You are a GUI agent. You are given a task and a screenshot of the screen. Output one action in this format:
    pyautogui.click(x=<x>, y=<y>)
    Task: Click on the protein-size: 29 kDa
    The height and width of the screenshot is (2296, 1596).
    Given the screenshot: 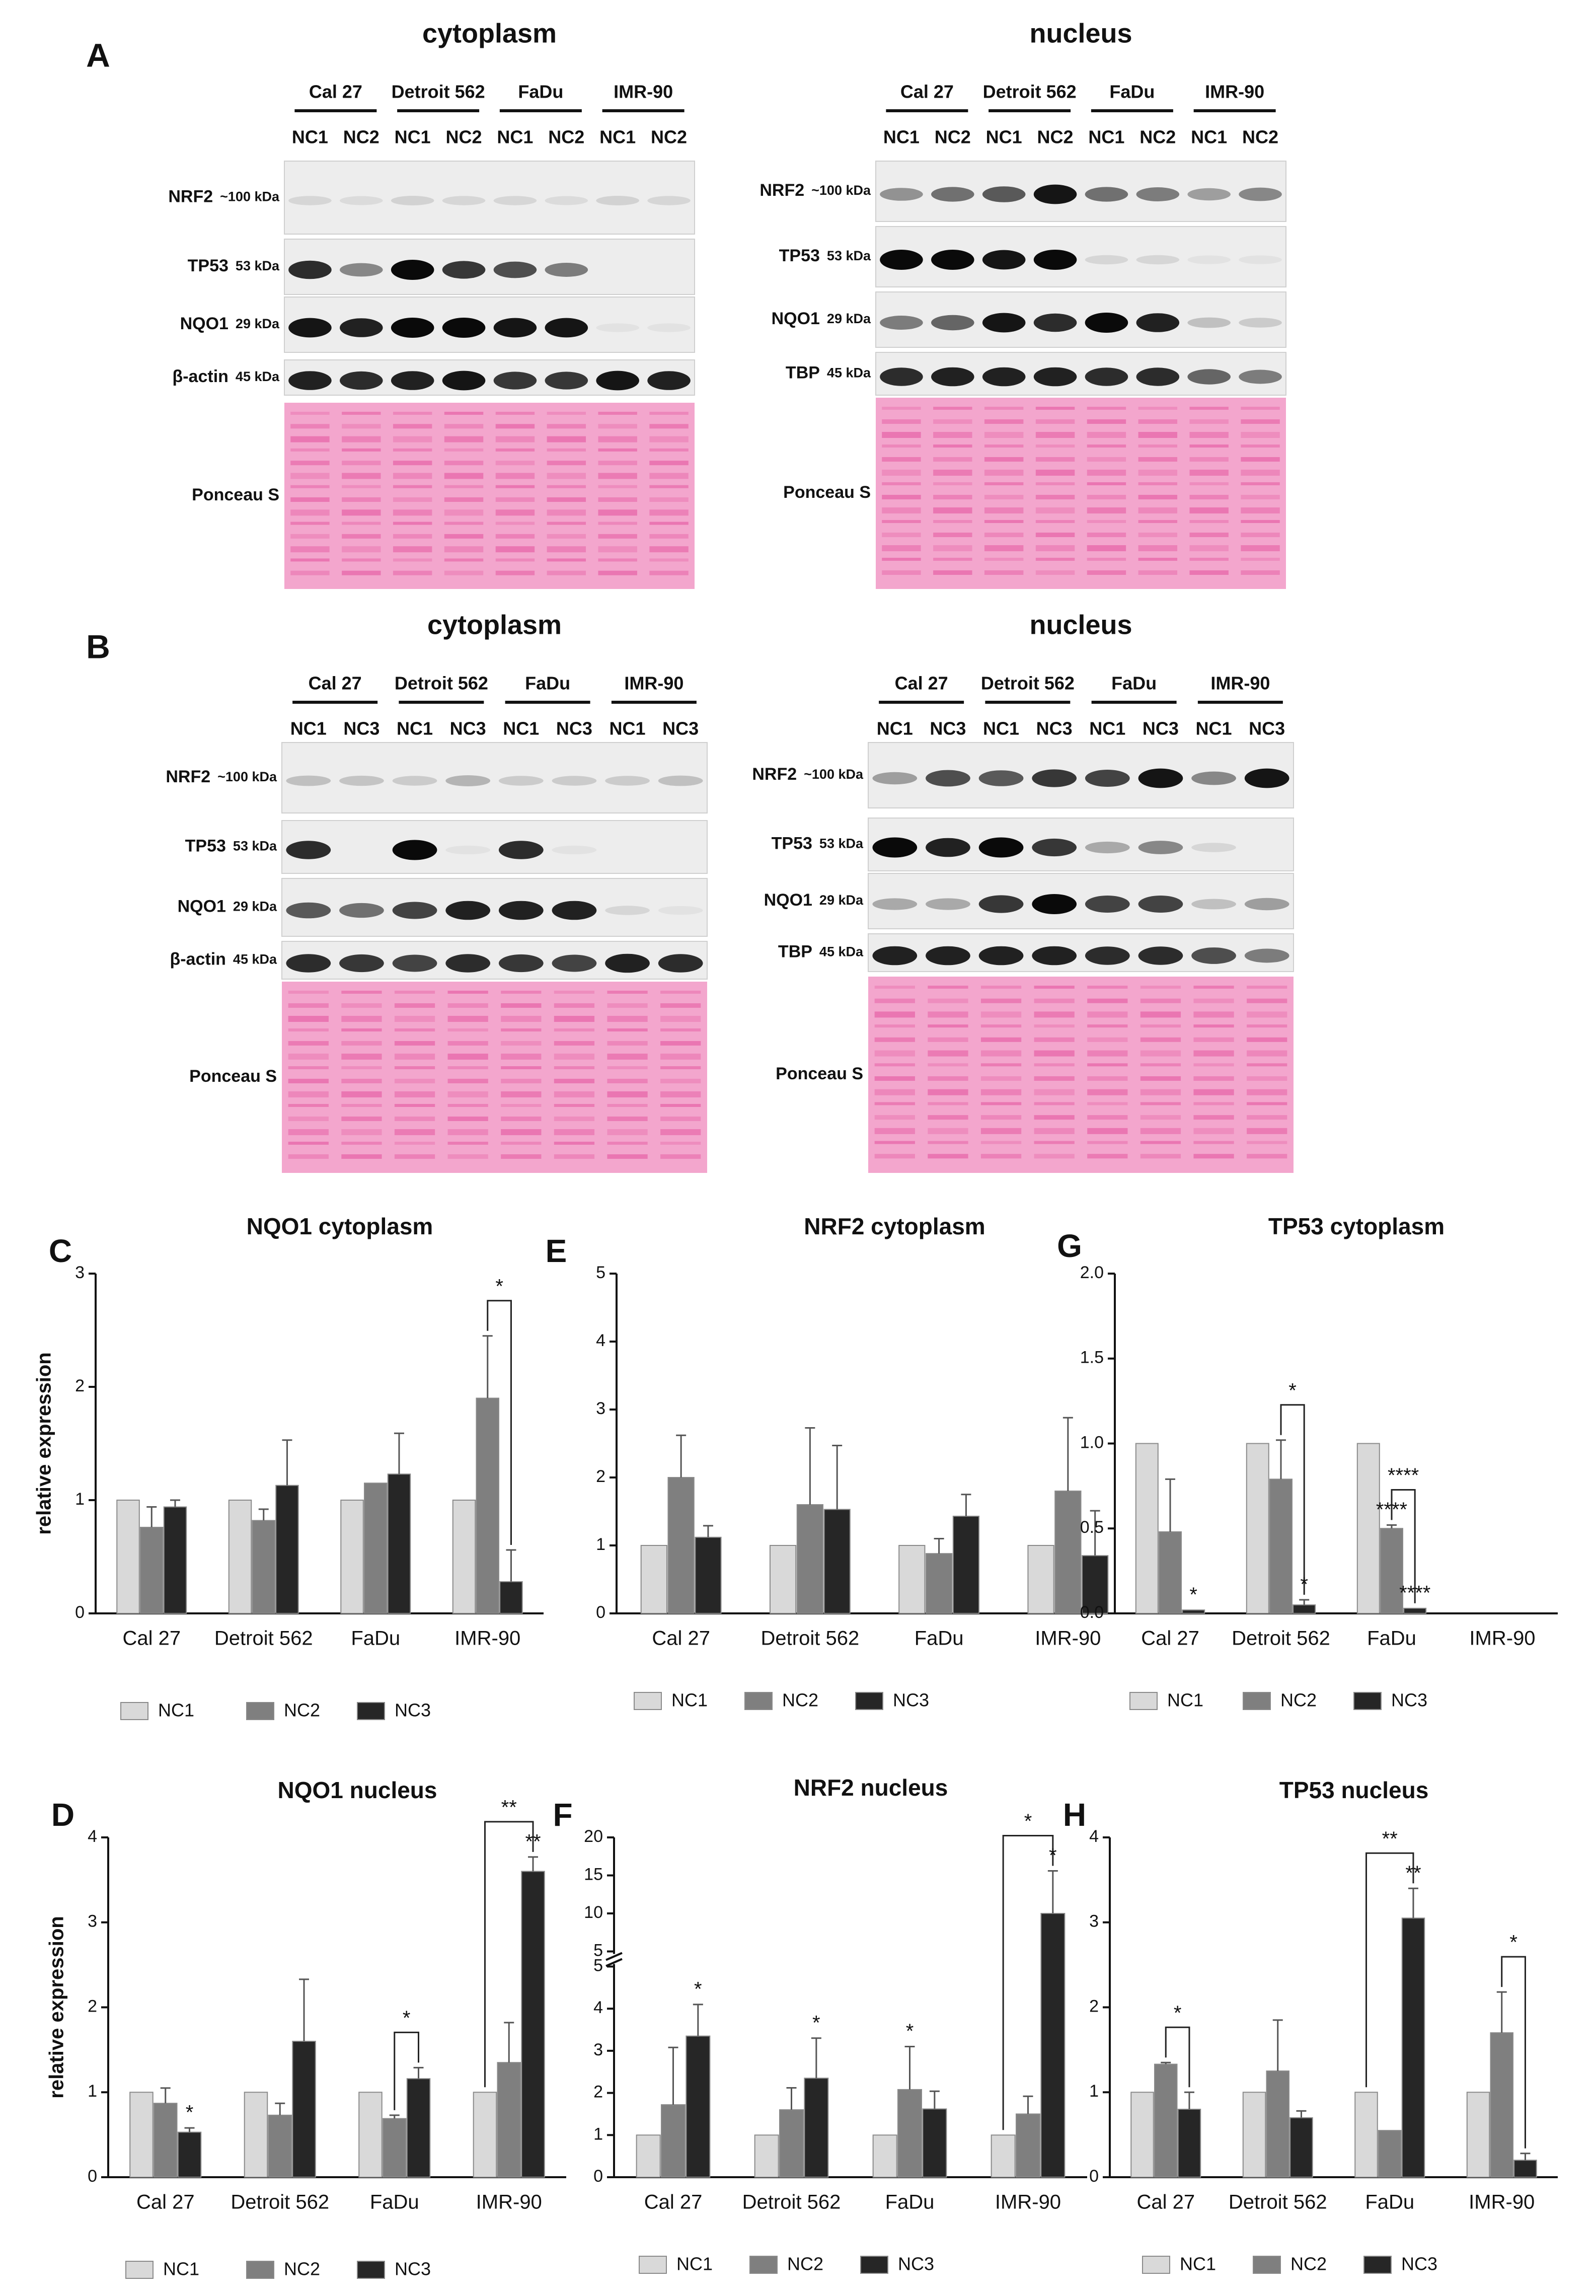 What is the action you would take?
    pyautogui.click(x=255, y=906)
    